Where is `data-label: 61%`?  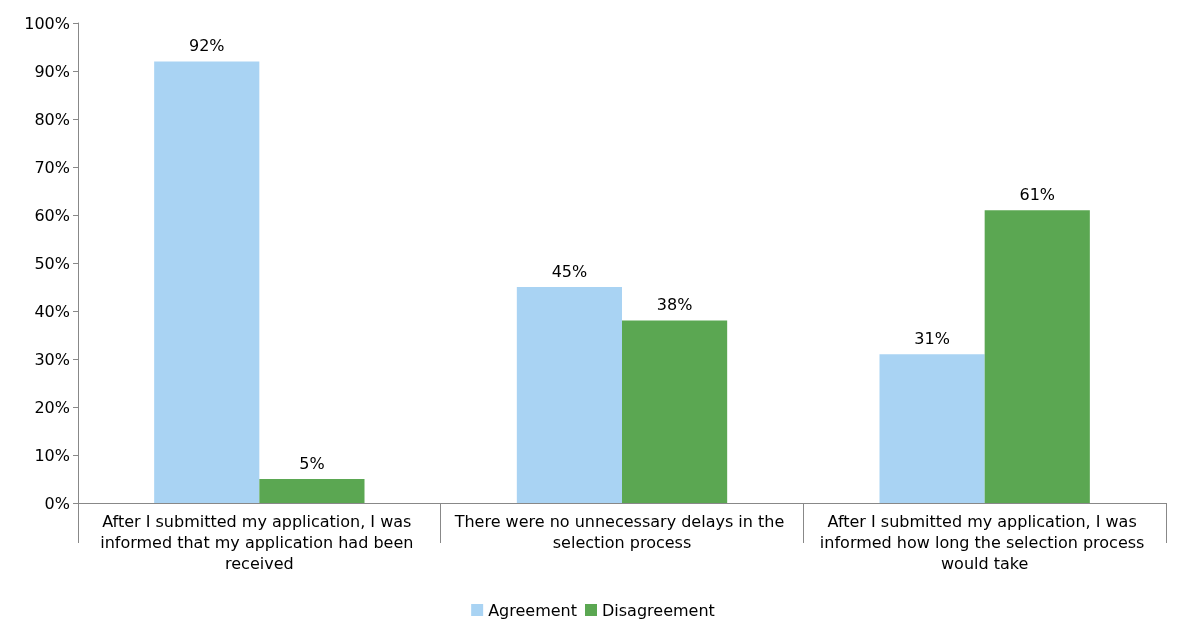
data-label: 61% is located at coordinates (1037, 194).